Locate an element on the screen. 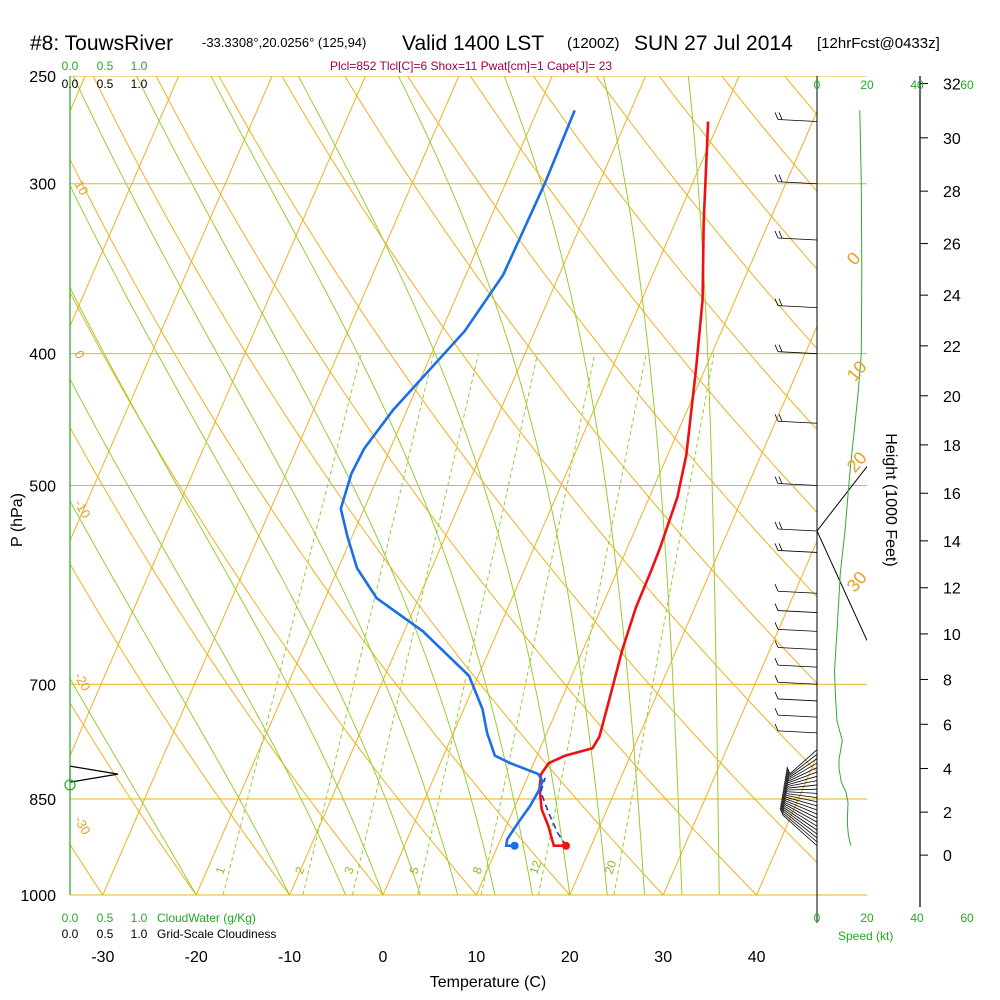 Image resolution: width=1000 pixels, height=1000 pixels. height-tick-label: 18 is located at coordinates (952, 446).